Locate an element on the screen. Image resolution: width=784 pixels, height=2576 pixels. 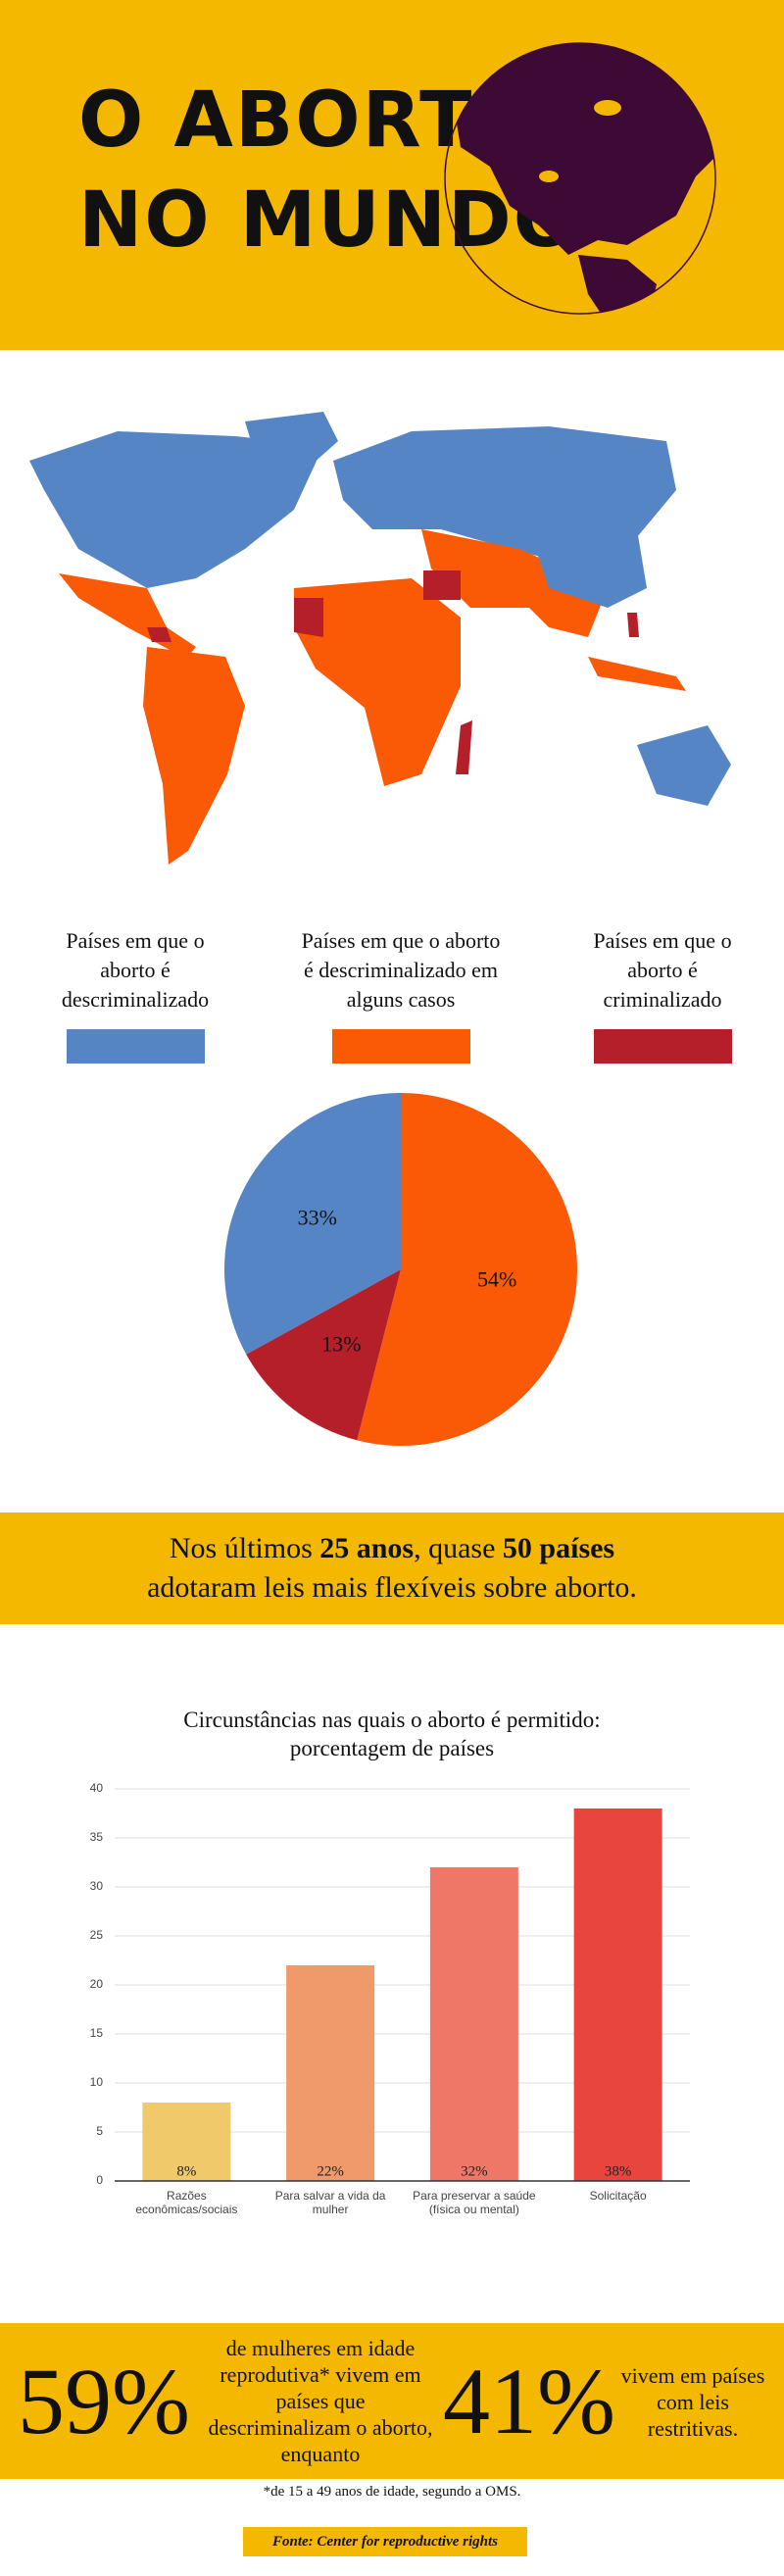
map-indonesia is located at coordinates (637, 674).